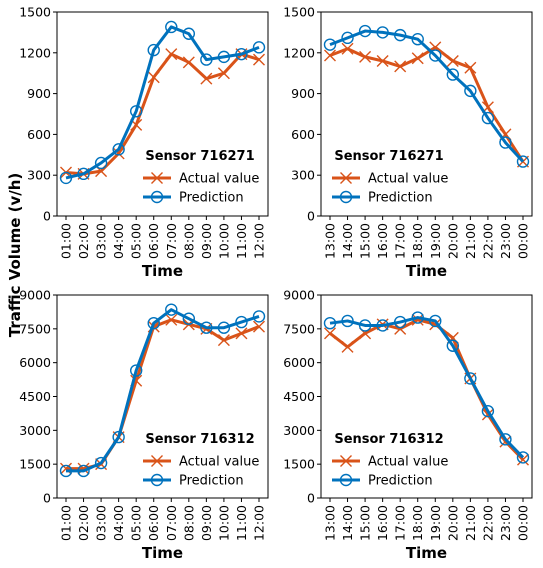  I want to click on x-tick-label: 03:00, so click(101, 523).